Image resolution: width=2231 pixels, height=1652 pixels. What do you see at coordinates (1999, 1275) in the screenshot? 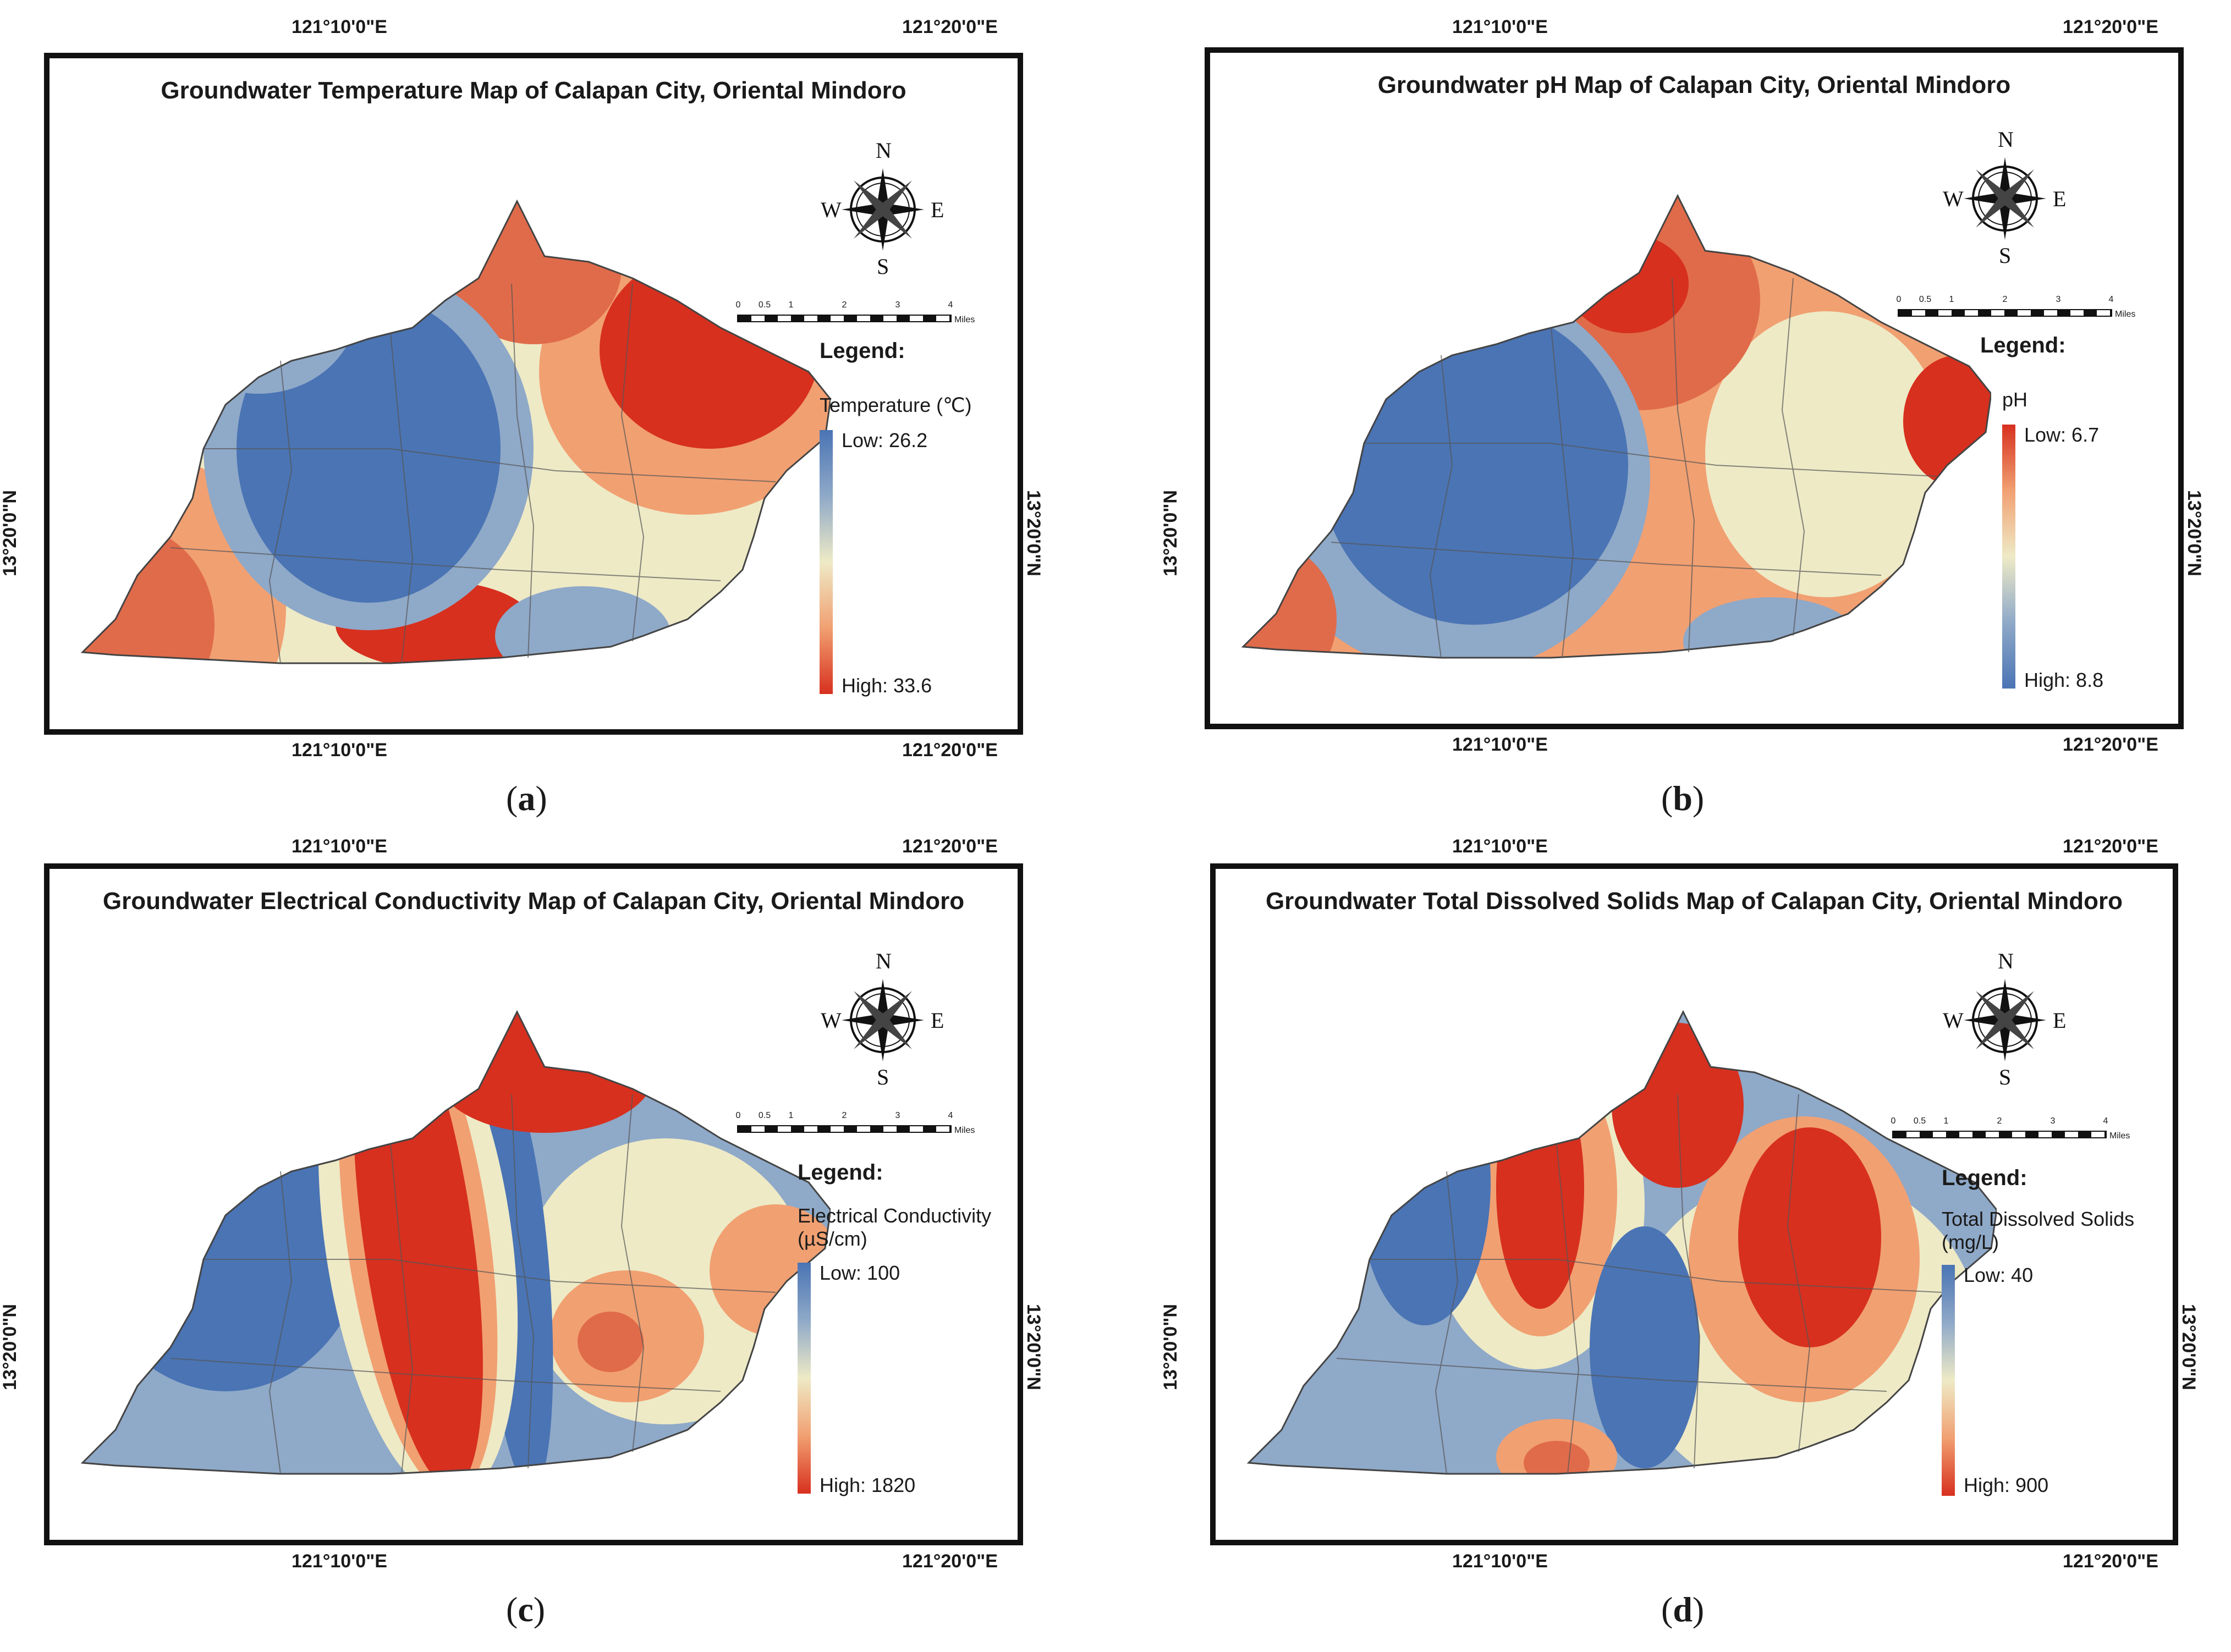
I see `legend-low-label: Low: 40` at bounding box center [1999, 1275].